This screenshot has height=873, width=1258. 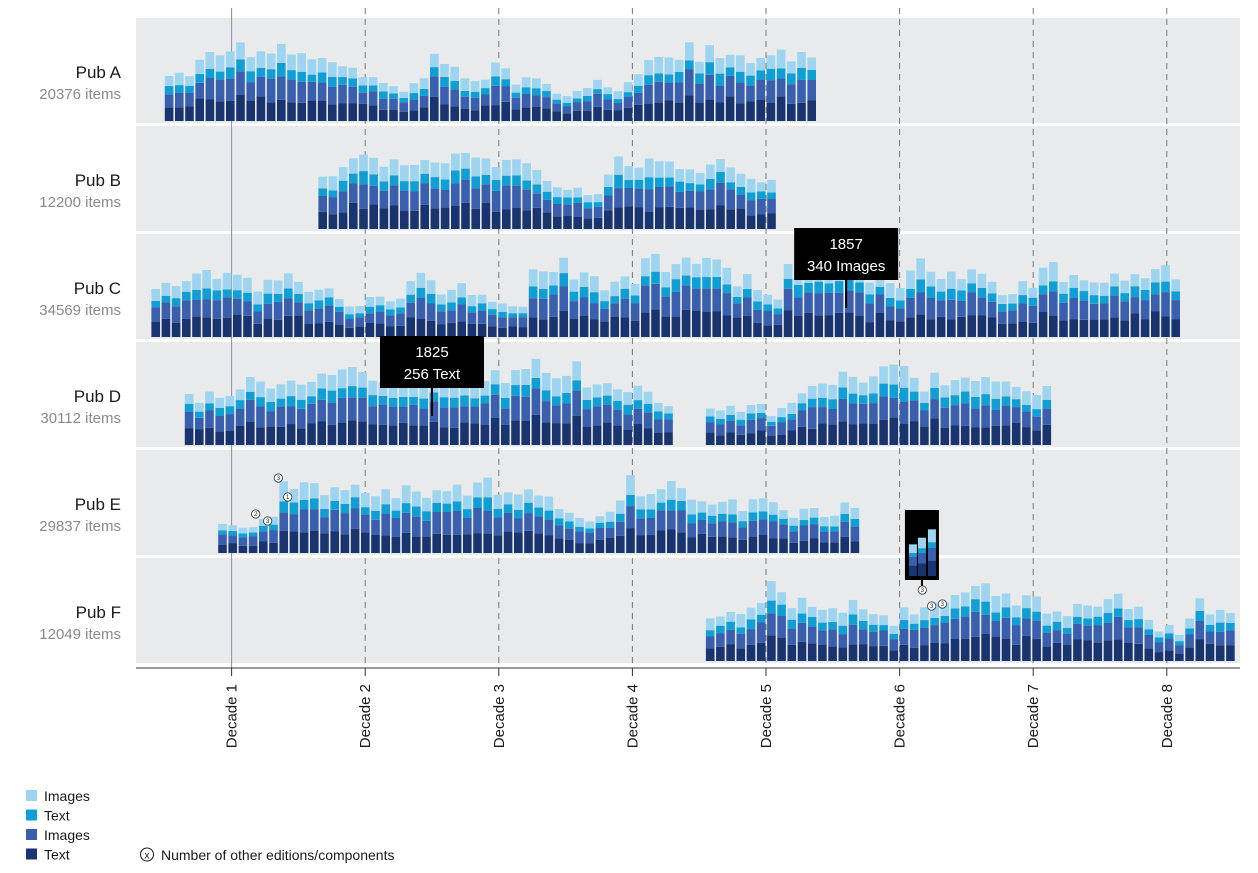 I want to click on tooltip-year: 1857, so click(x=845, y=244).